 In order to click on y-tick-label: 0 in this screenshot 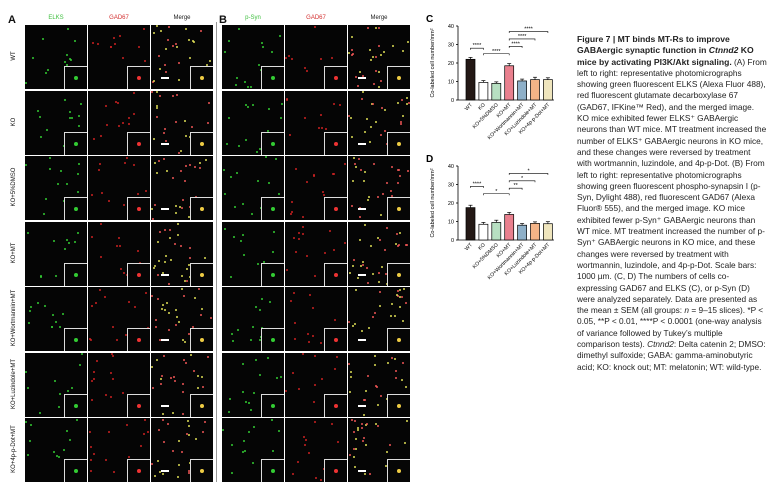, I will do `click(452, 241)`.